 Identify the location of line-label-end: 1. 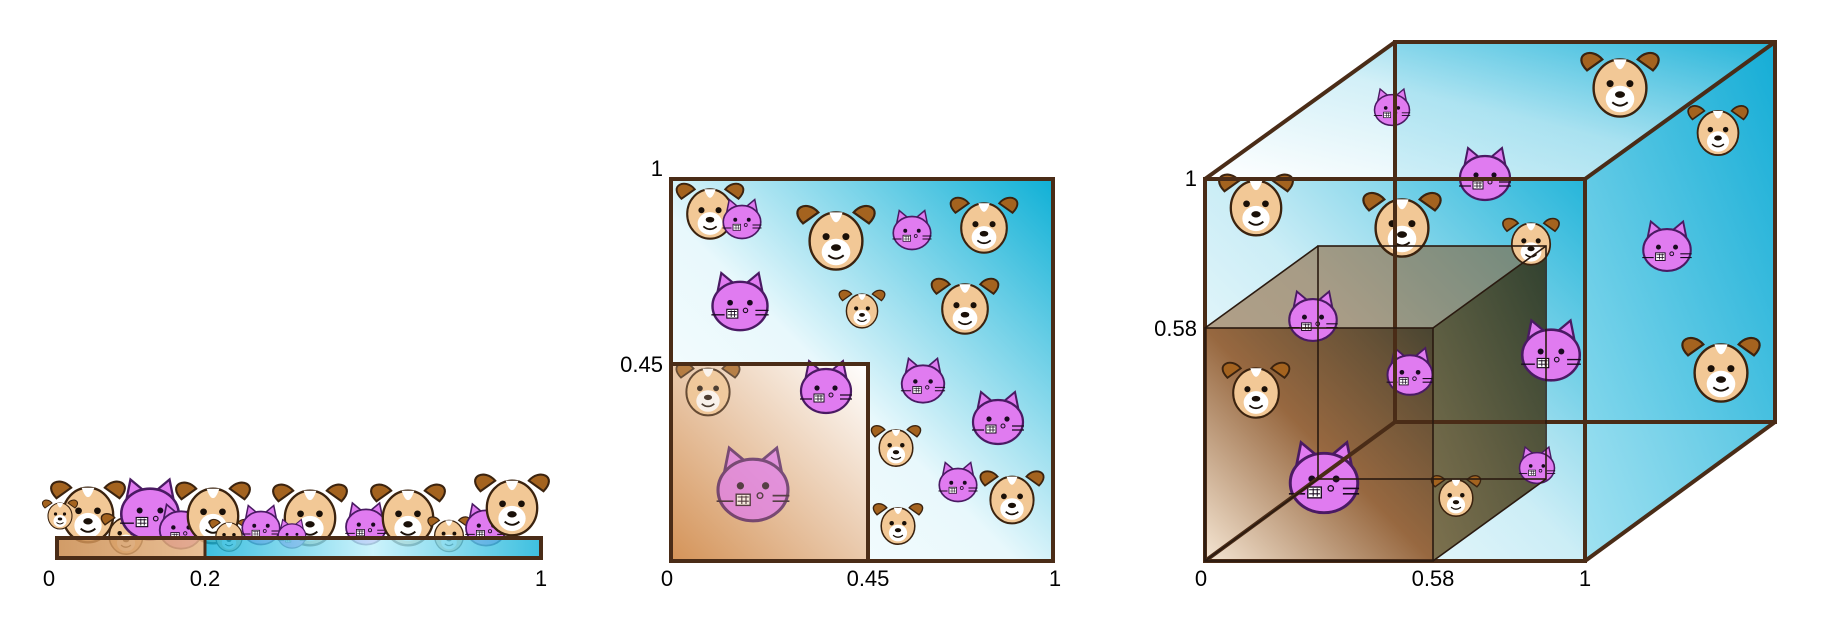
(541, 578).